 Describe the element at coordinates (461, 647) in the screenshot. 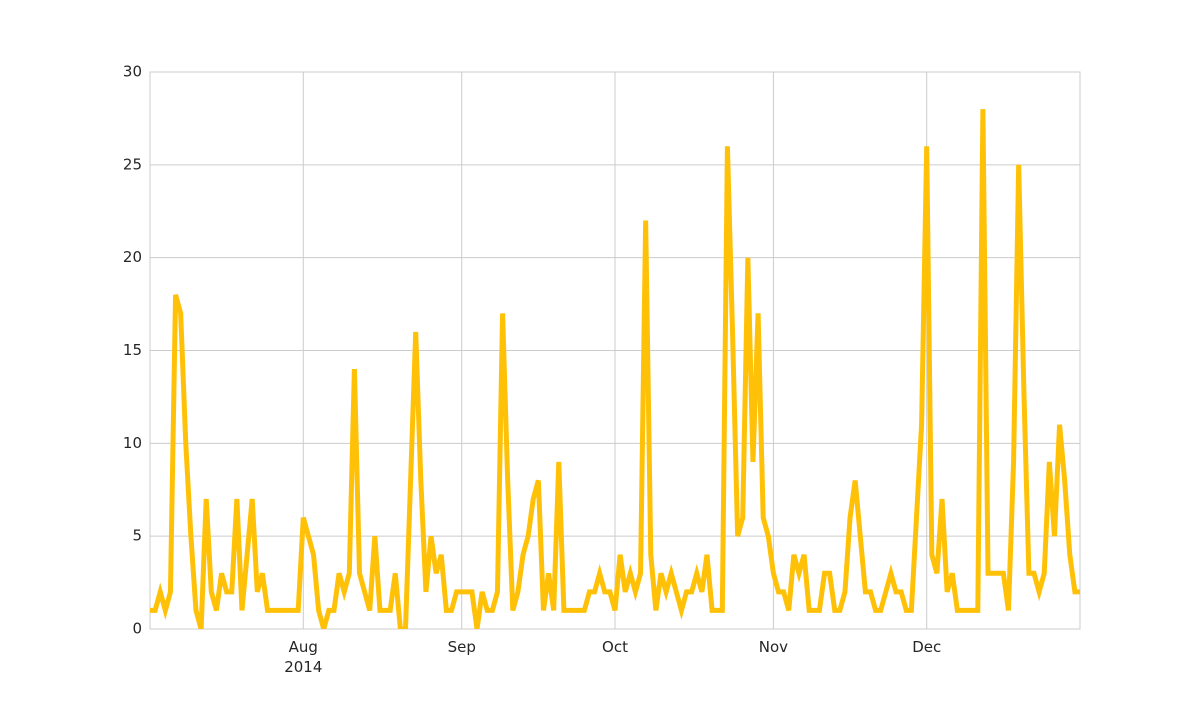

I see `x-tick-label: Sep` at that location.